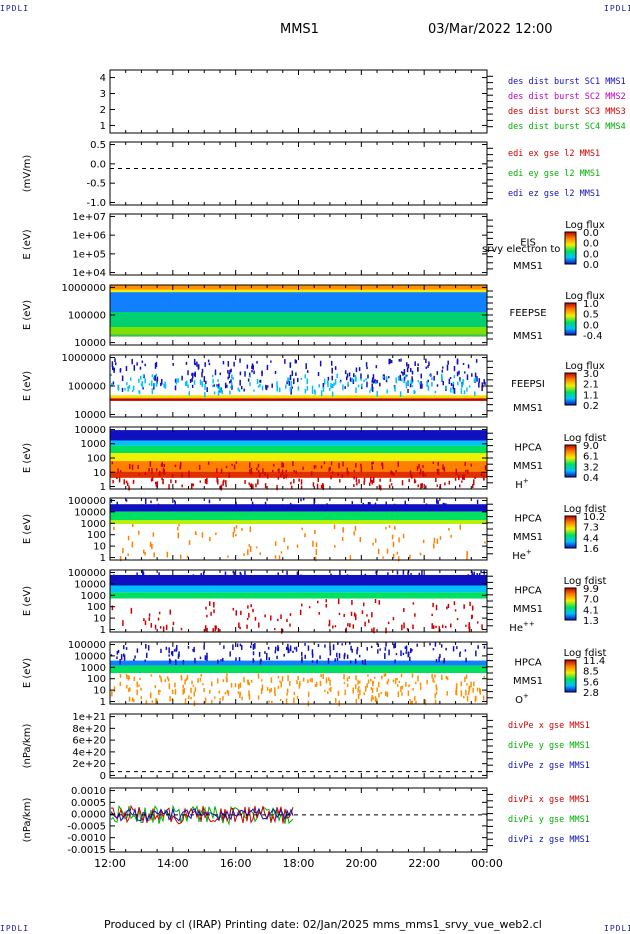 The width and height of the screenshot is (630, 934). Describe the element at coordinates (591, 406) in the screenshot. I see `colorbar-label: 0.2` at that location.